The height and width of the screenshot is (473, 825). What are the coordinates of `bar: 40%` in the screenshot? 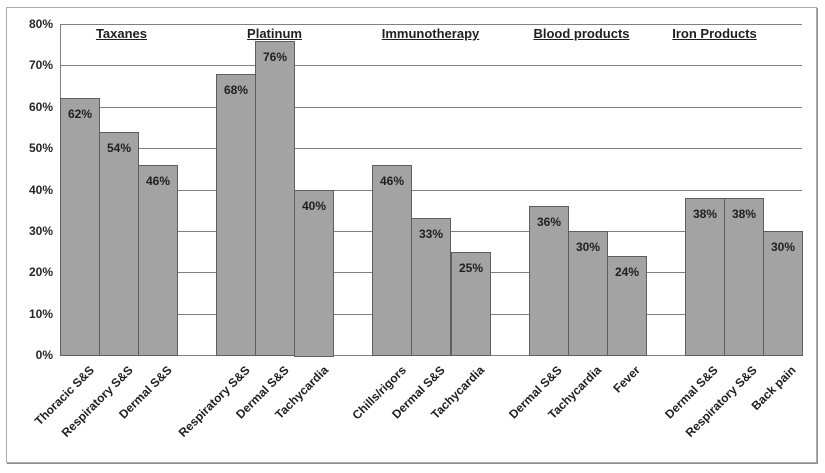 It's located at (314, 273).